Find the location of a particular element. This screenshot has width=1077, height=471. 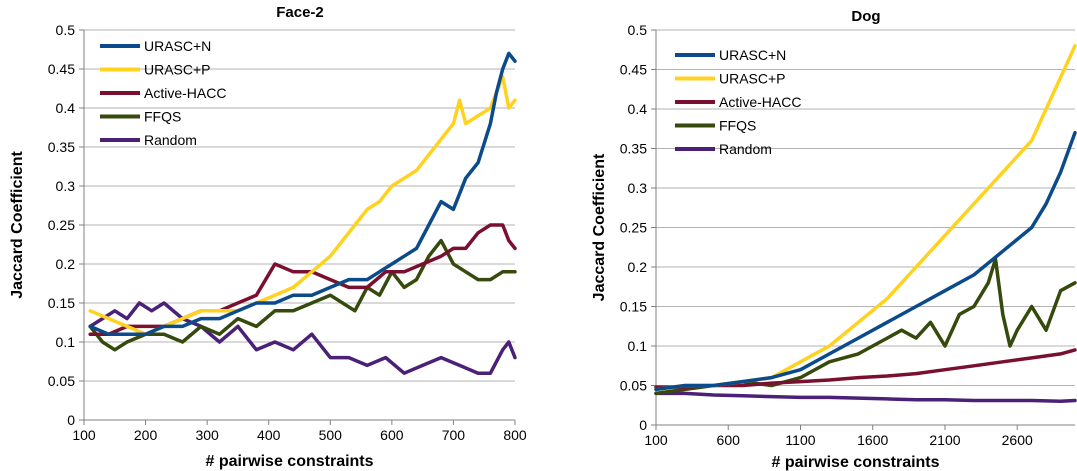

x-tick-label: 500 is located at coordinates (331, 435).